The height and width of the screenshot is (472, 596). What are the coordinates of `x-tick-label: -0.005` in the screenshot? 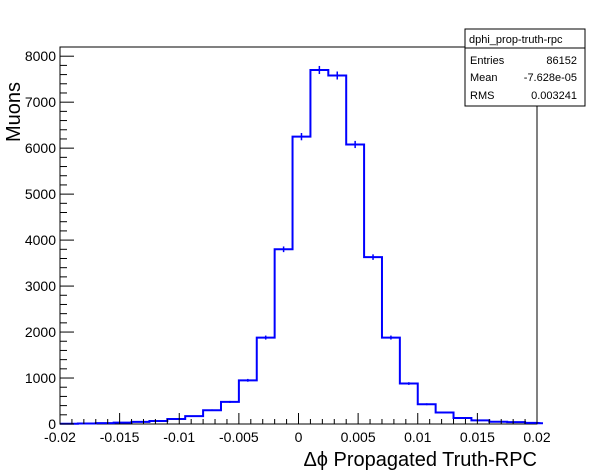 It's located at (239, 437).